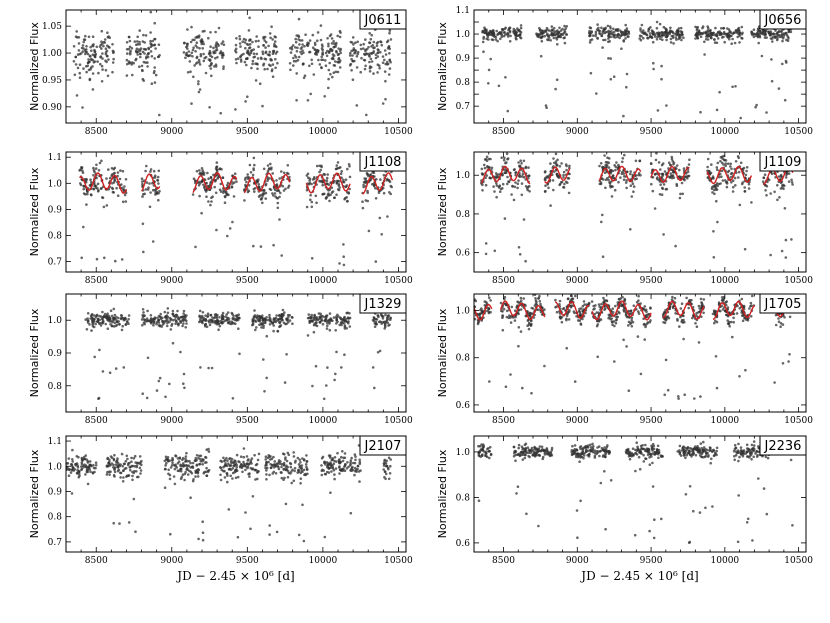 The height and width of the screenshot is (623, 830). I want to click on object-tag-box, so click(783, 19).